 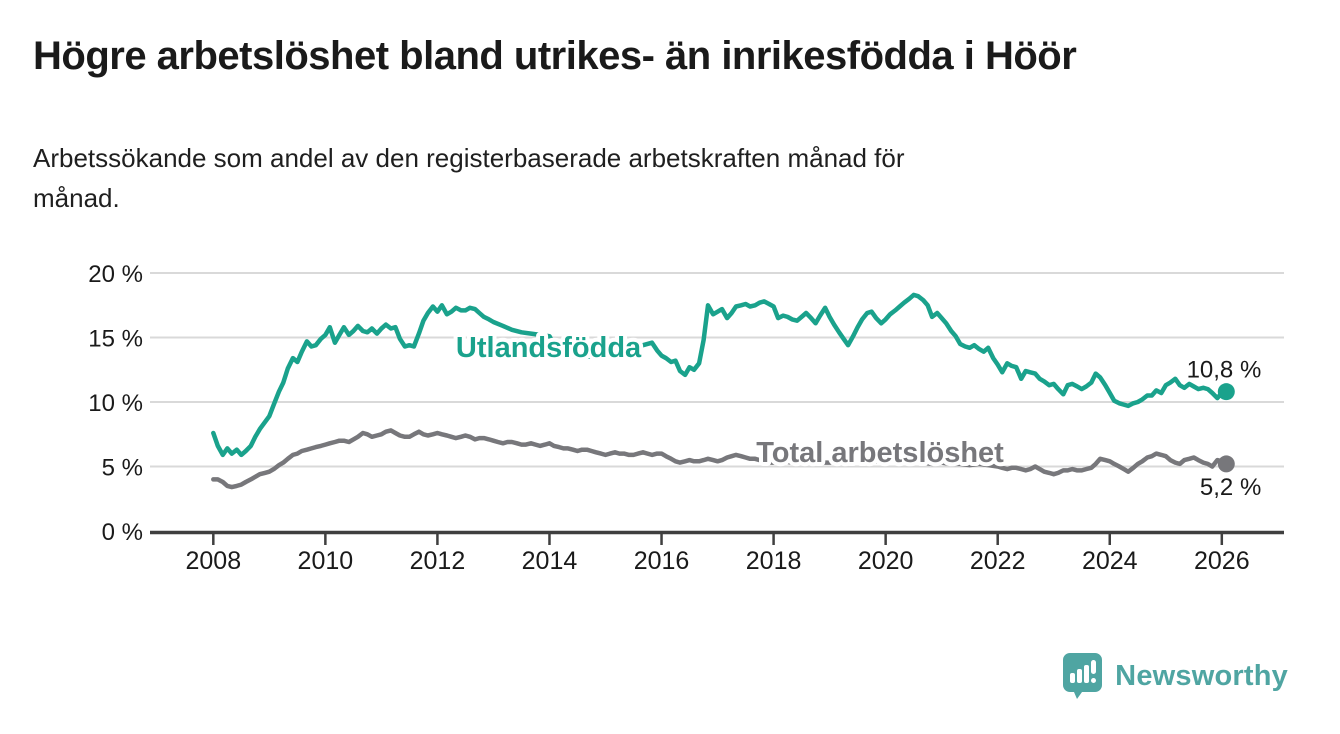 I want to click on y-axis-tick-label: 5 %, so click(x=122, y=468).